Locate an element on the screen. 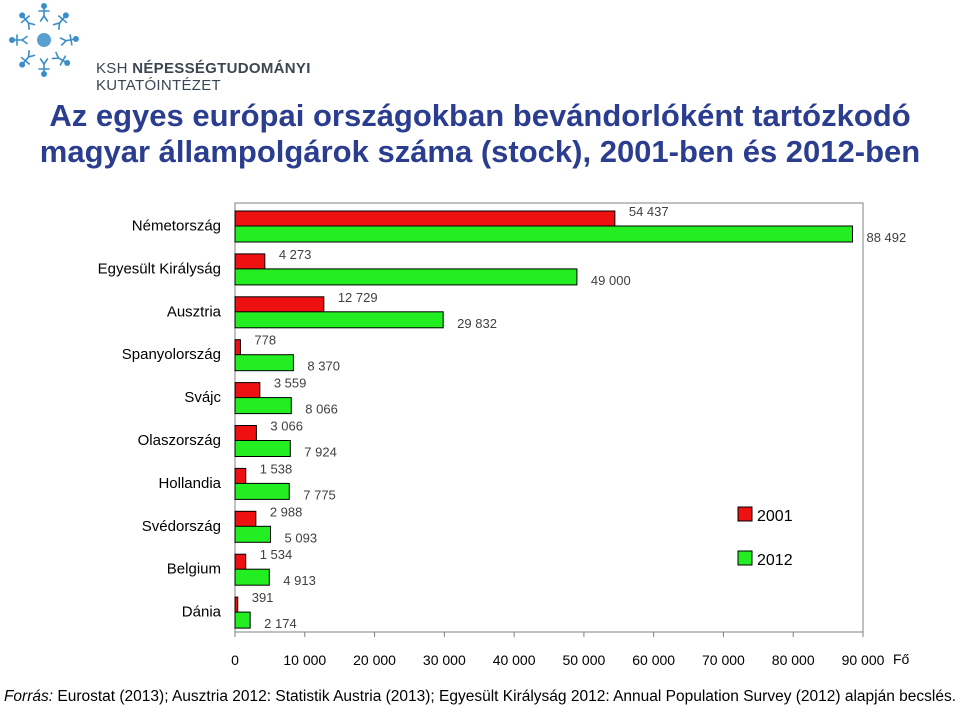 This screenshot has width=960, height=712. data-label-2012: 8 370 is located at coordinates (323, 366).